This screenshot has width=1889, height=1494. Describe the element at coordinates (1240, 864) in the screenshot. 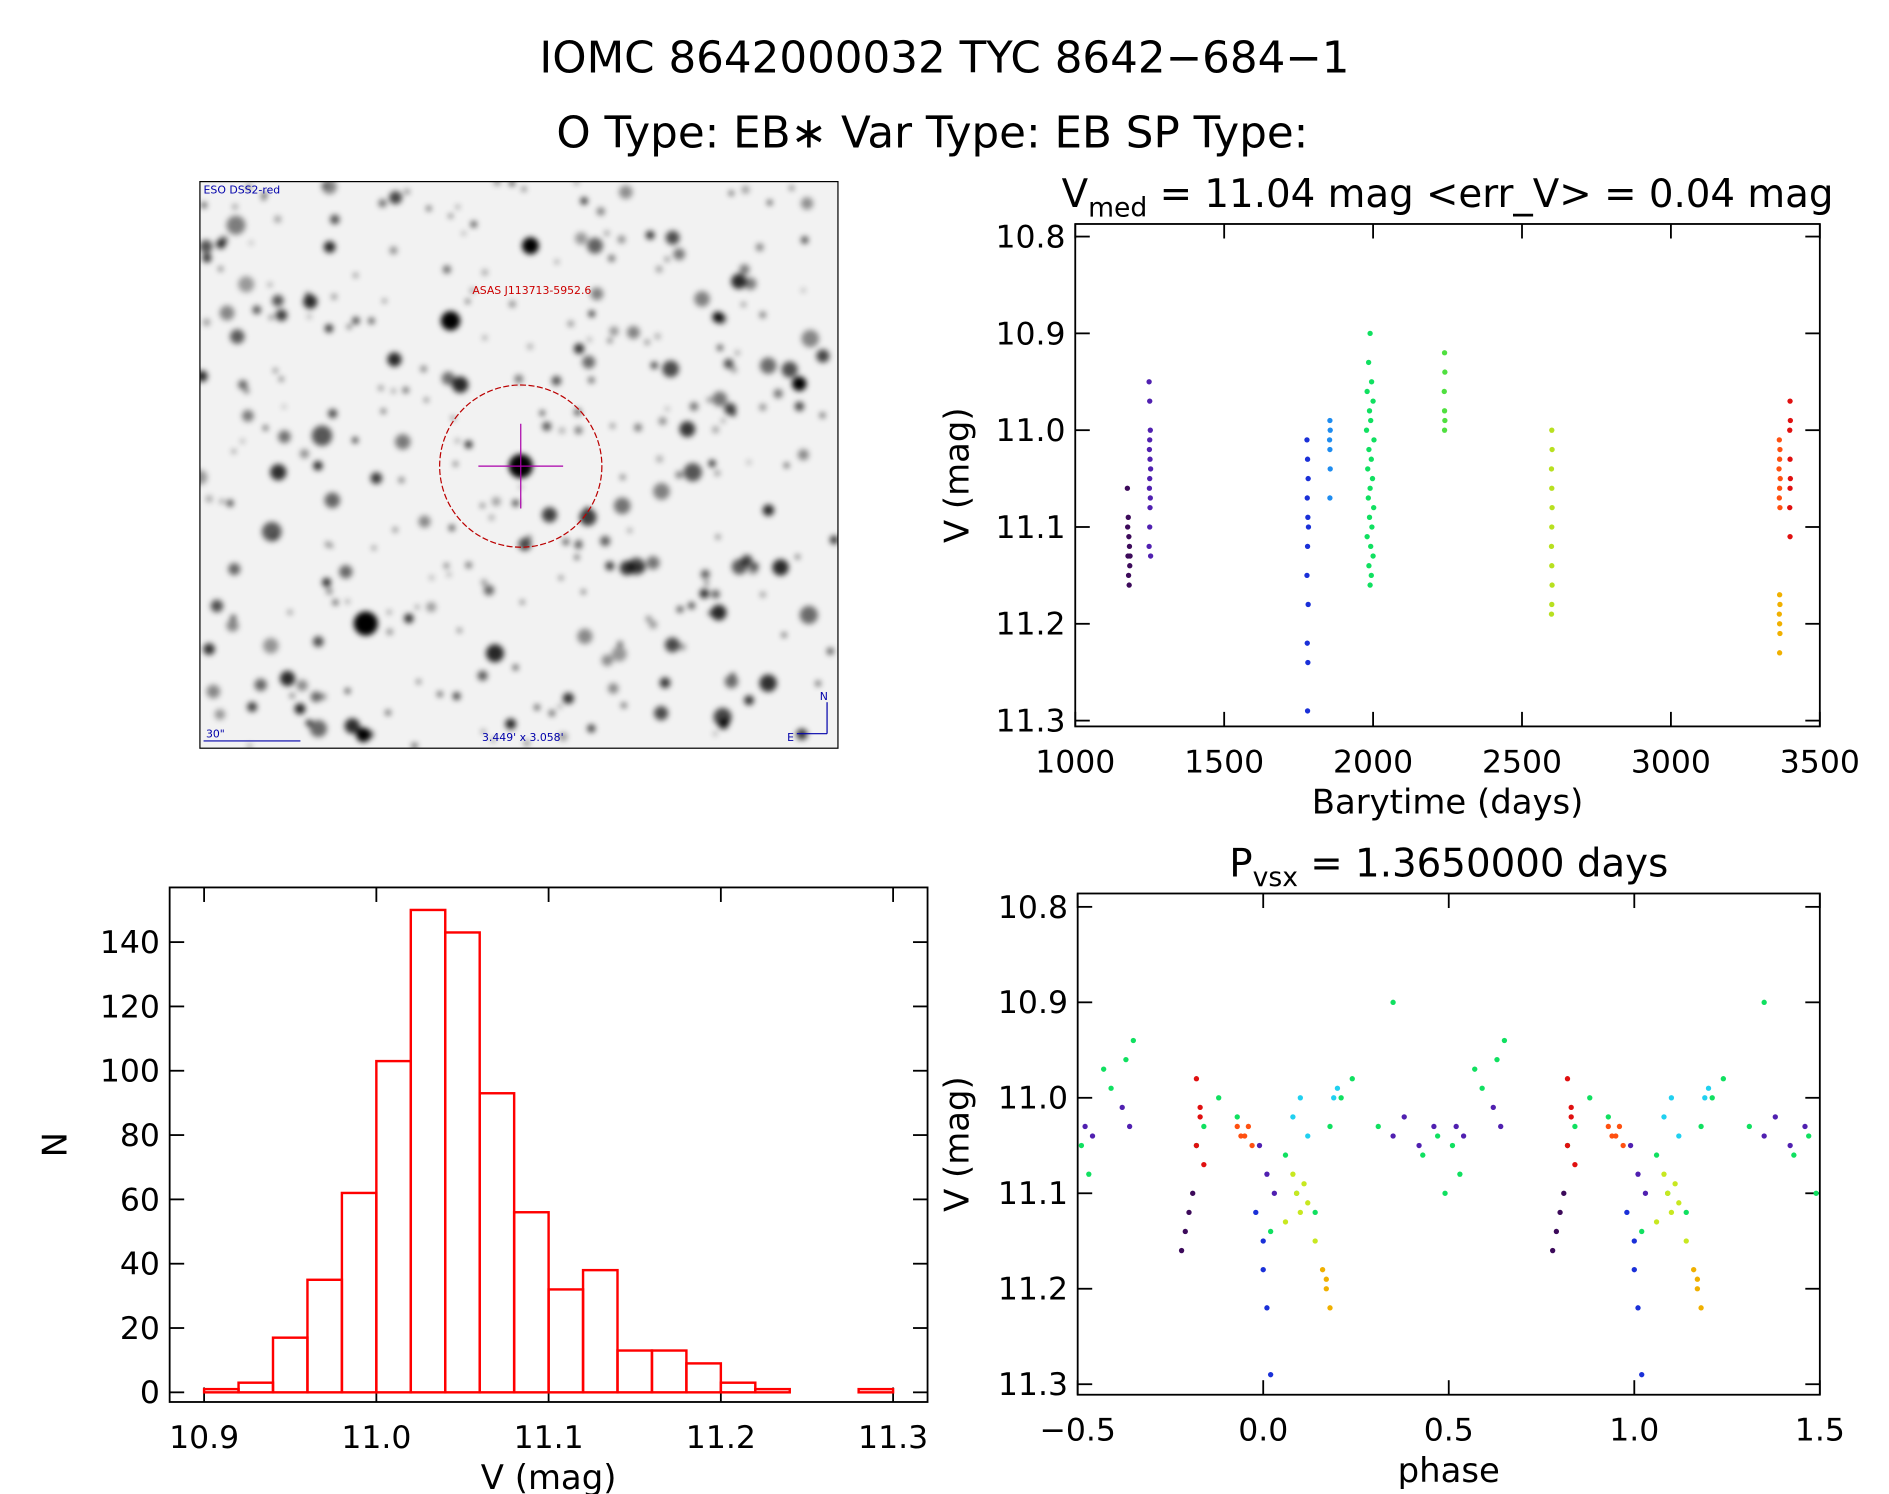

I see `title-main: P` at that location.